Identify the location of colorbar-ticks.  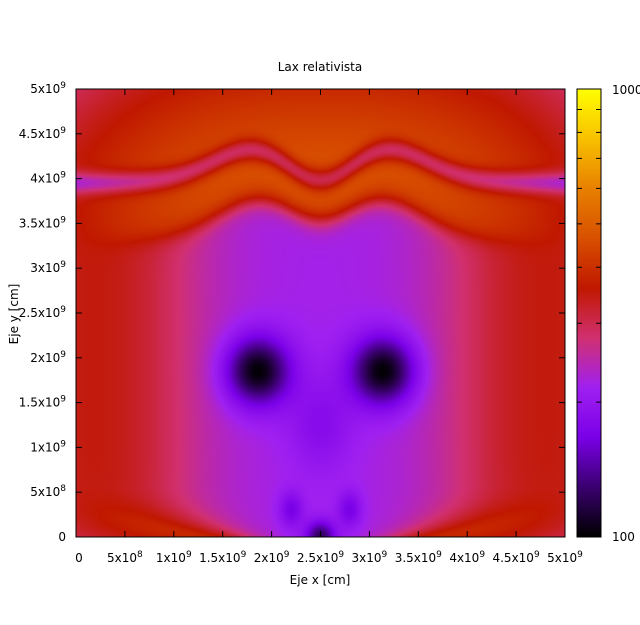
(589, 313).